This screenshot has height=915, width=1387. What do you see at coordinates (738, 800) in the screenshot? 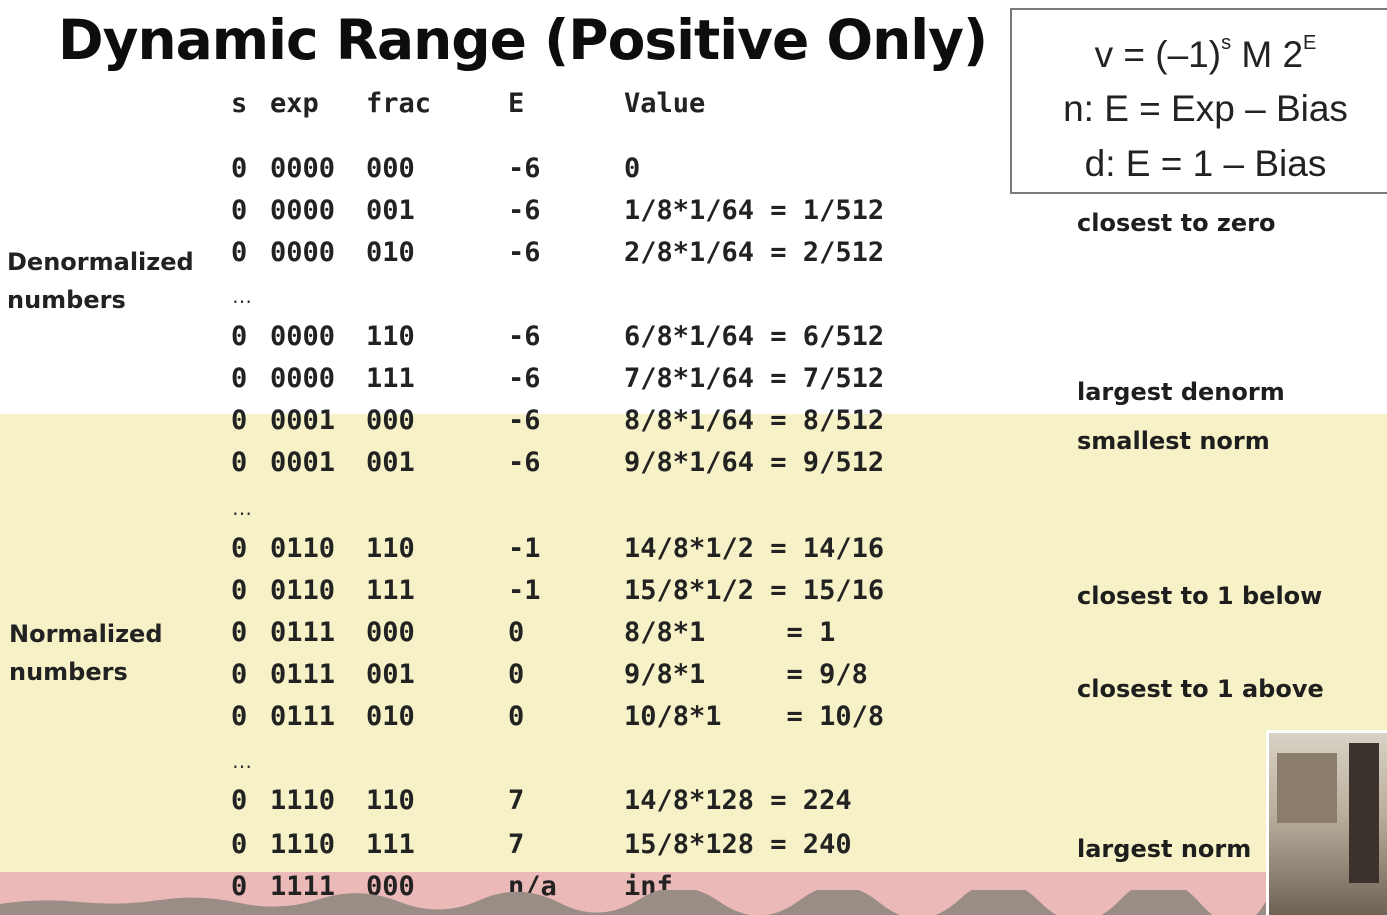
I see `cell-value: 14/8*128 = 224` at bounding box center [738, 800].